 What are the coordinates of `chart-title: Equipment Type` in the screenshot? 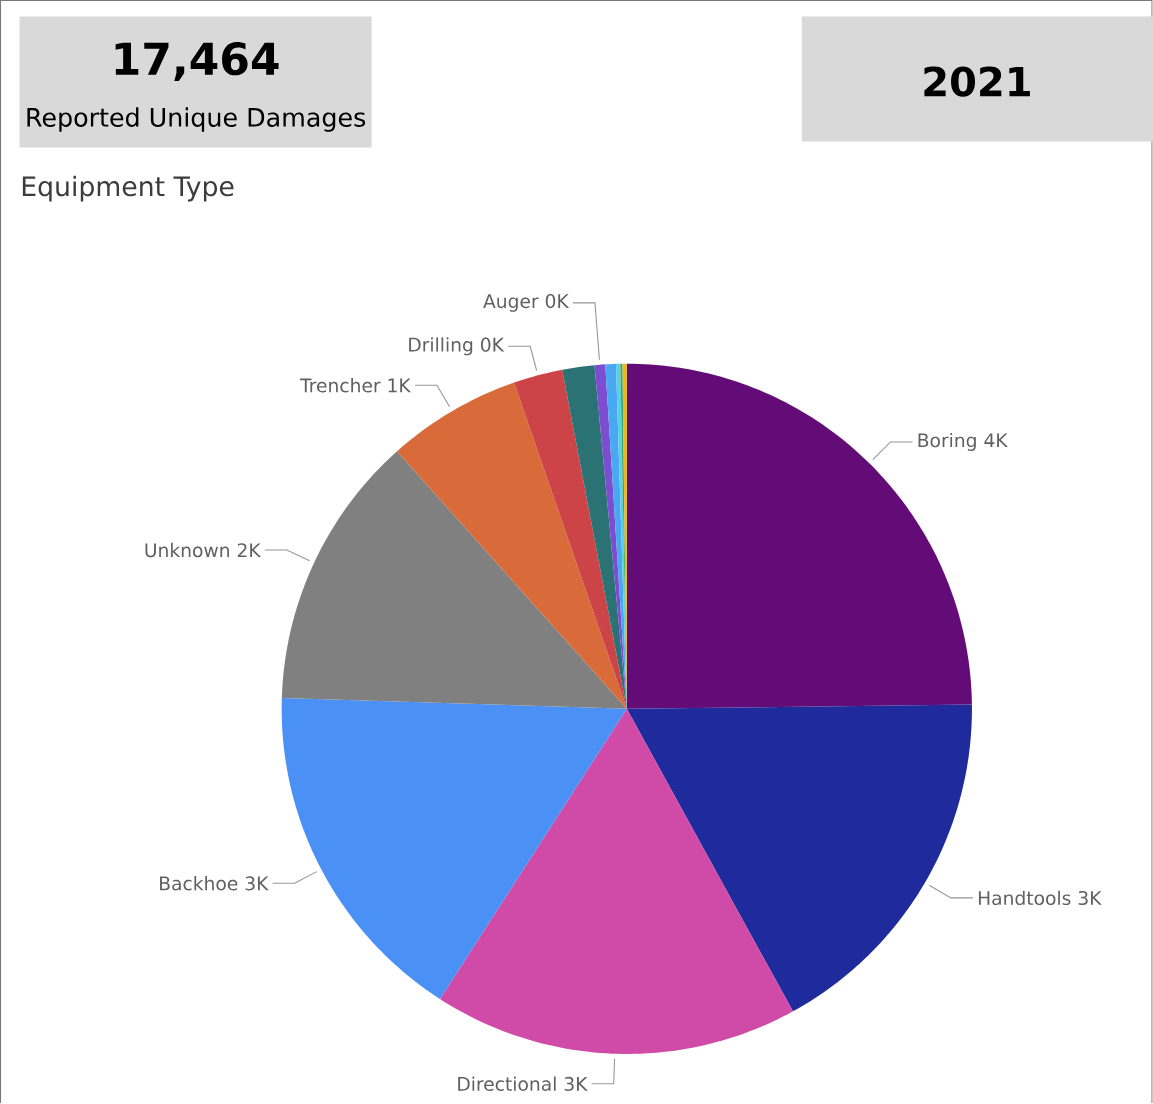 It's located at (128, 188).